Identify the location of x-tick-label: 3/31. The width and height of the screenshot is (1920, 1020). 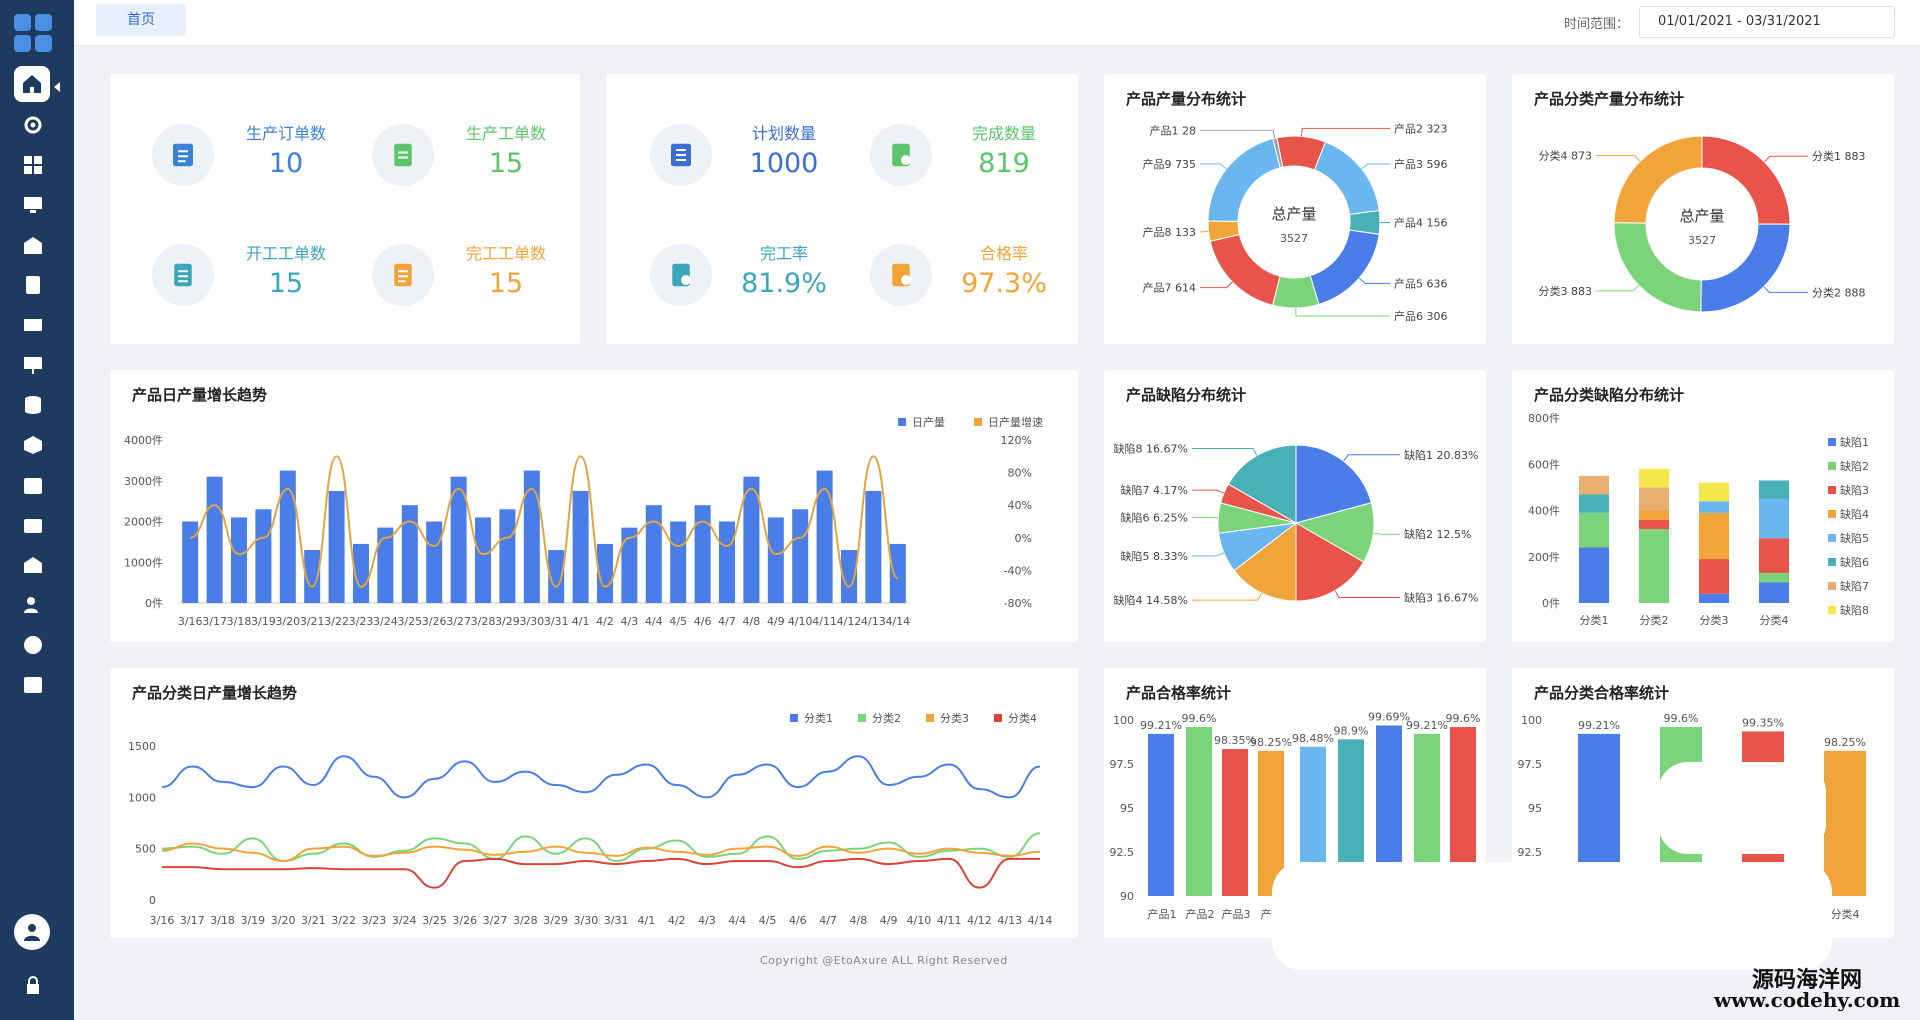
(616, 920).